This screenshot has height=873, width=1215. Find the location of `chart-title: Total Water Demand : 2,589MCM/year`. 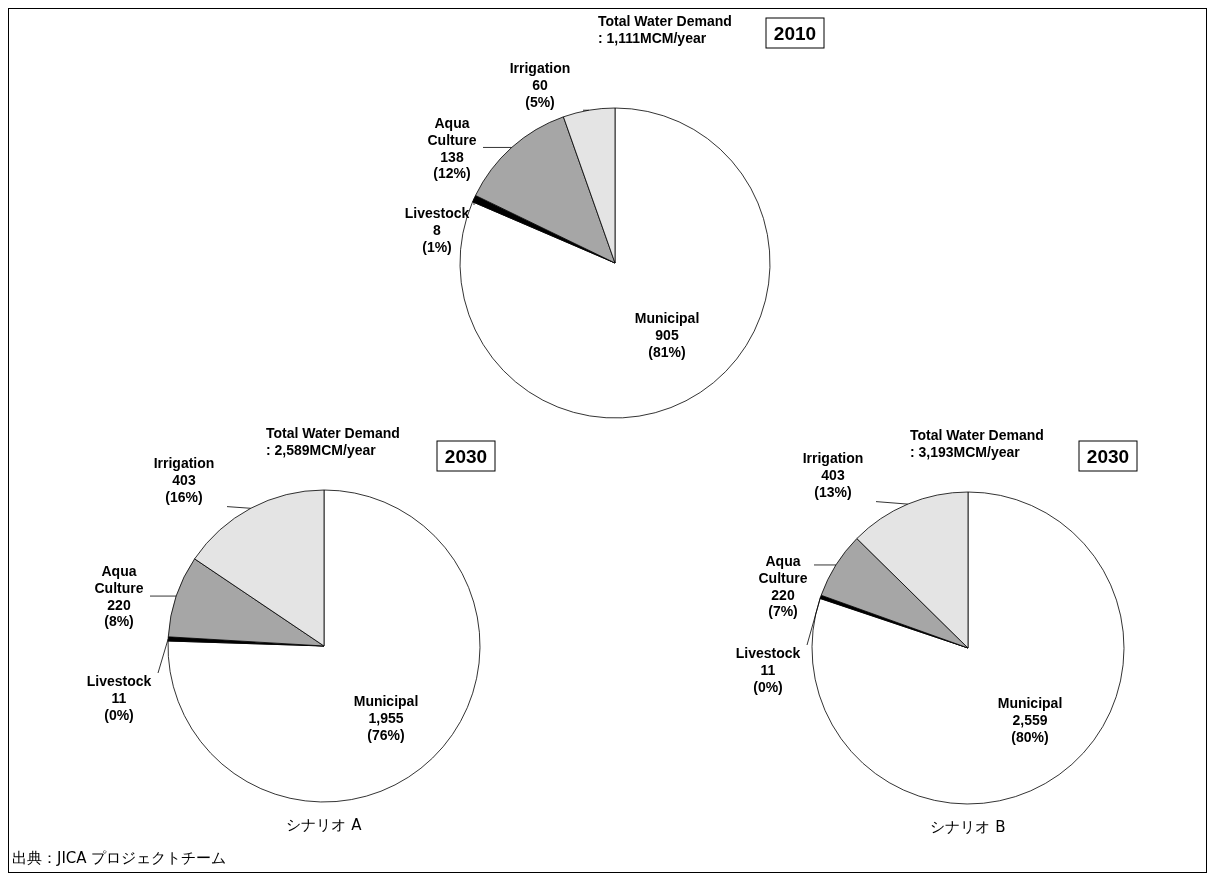

chart-title: Total Water Demand : 2,589MCM/year is located at coordinates (333, 441).